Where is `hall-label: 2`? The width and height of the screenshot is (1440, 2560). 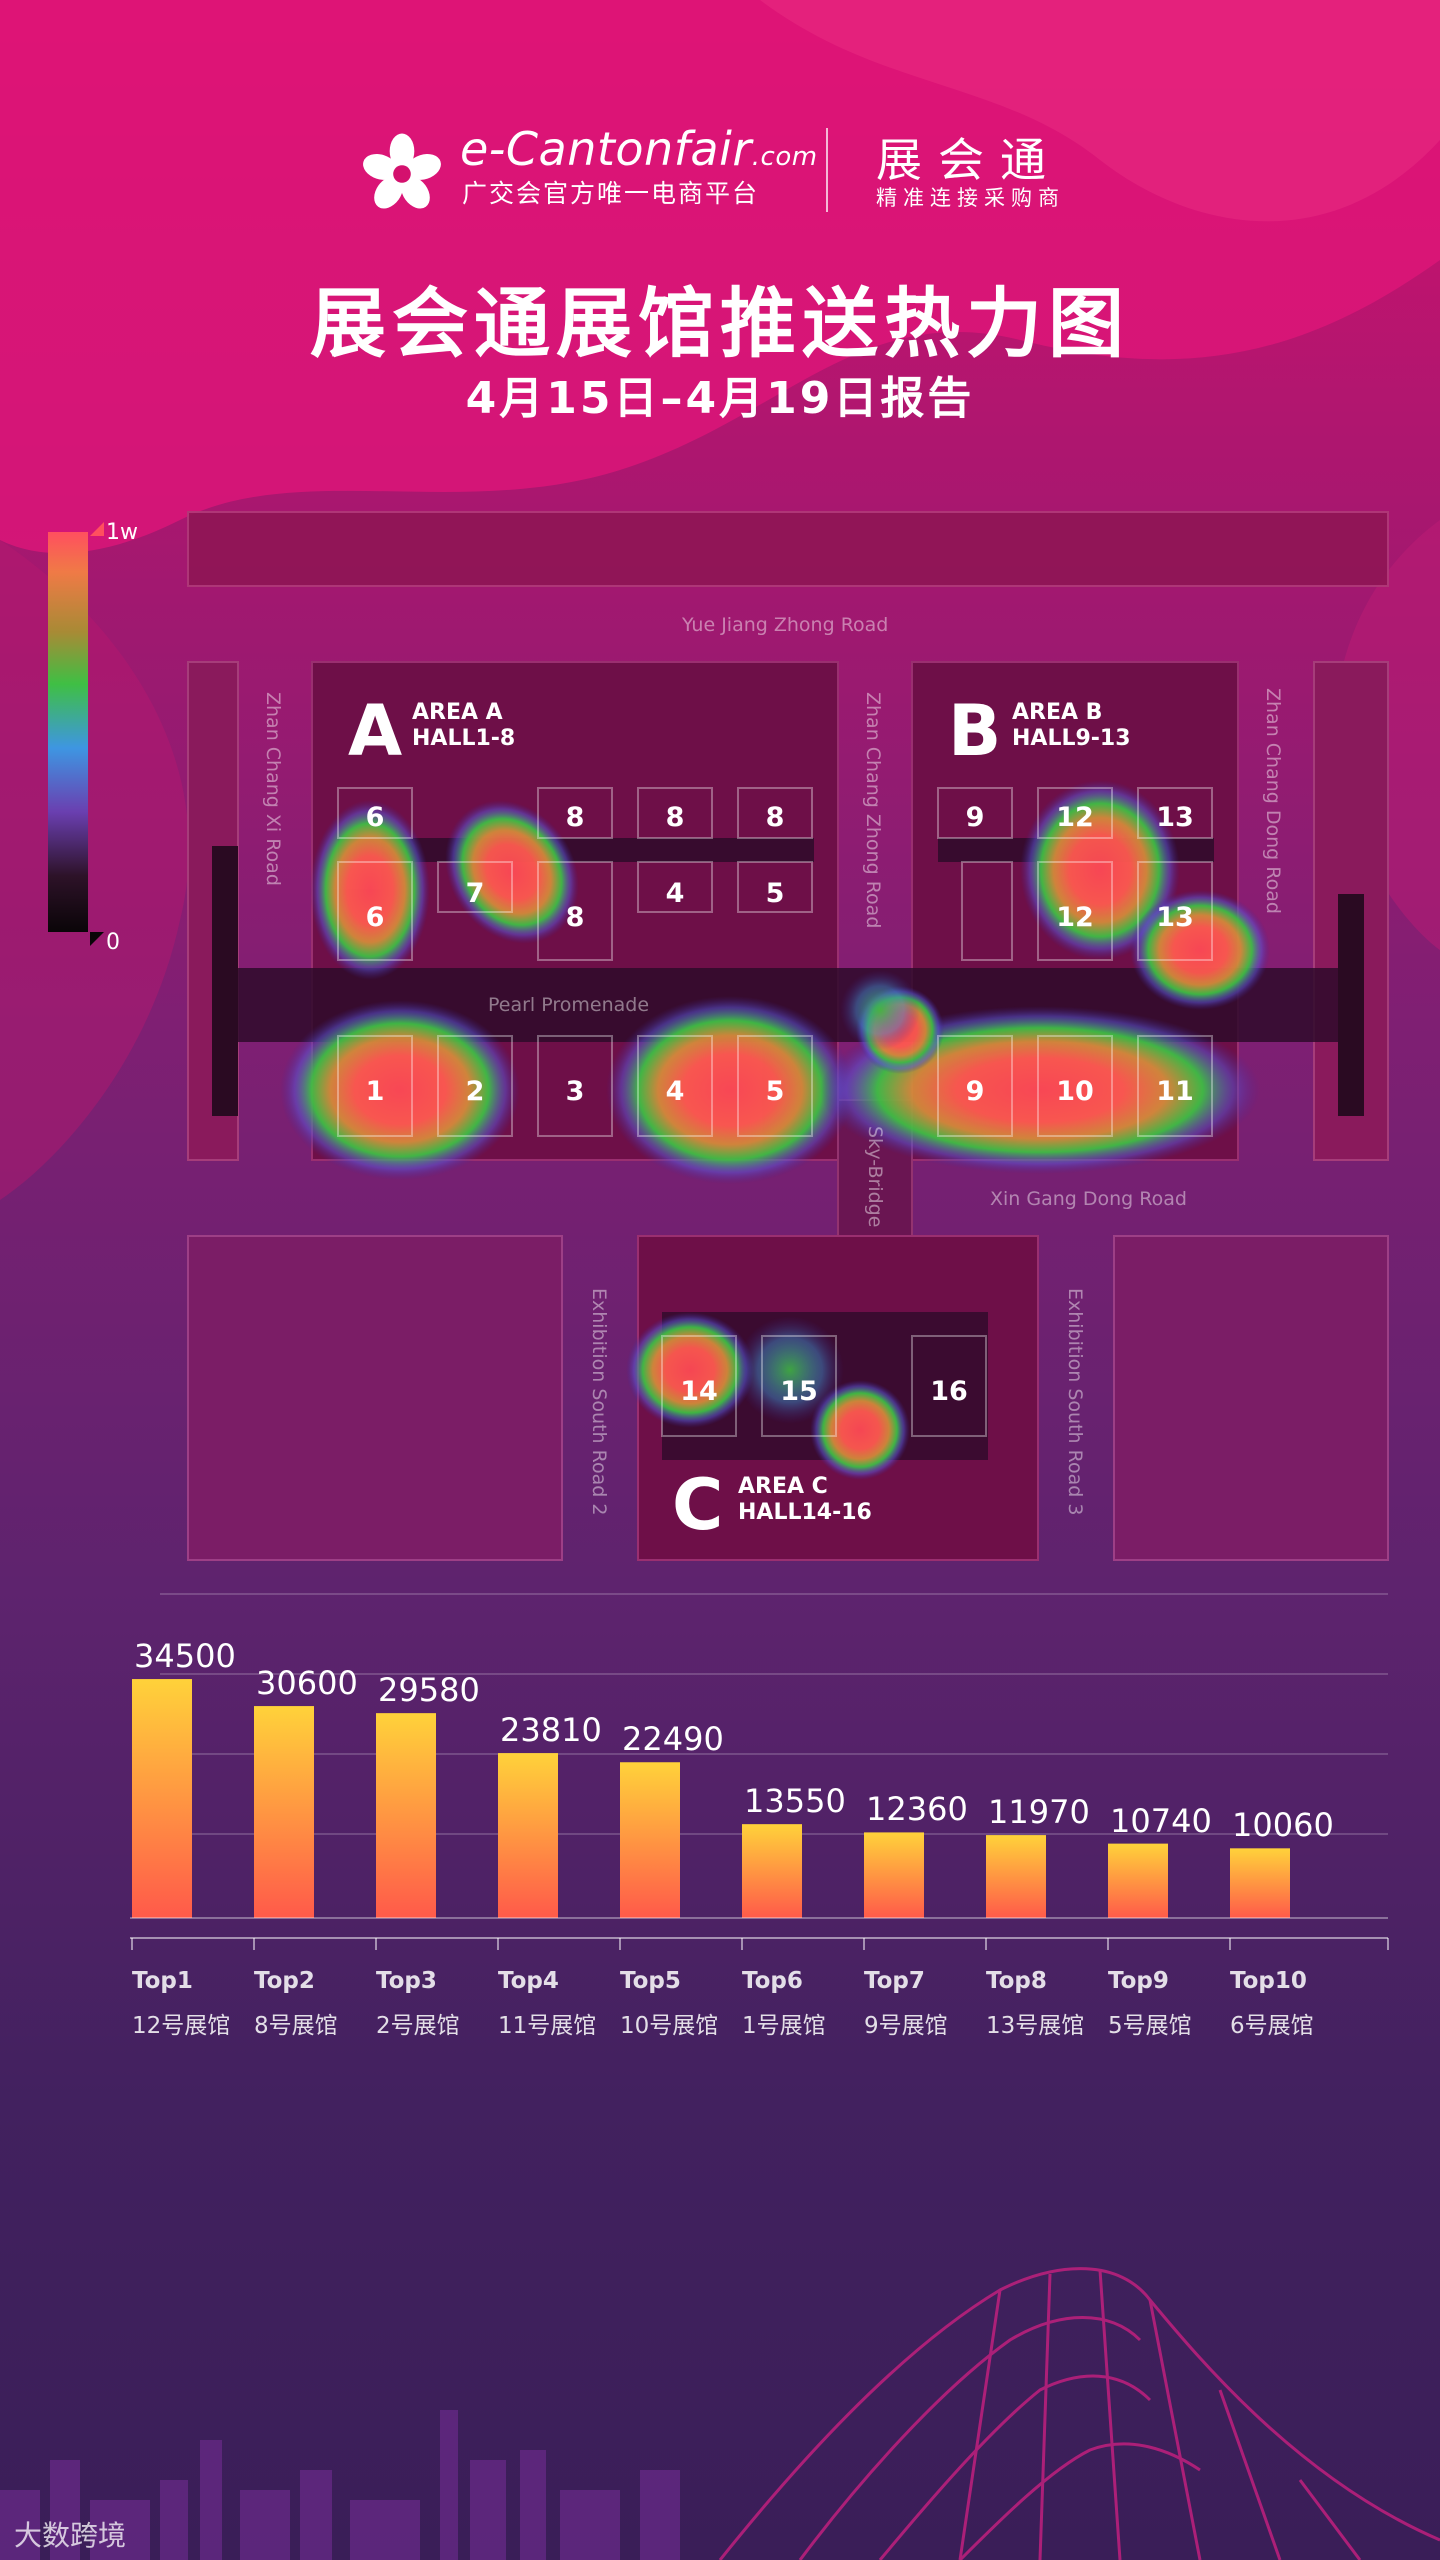
hall-label: 2 is located at coordinates (475, 1091).